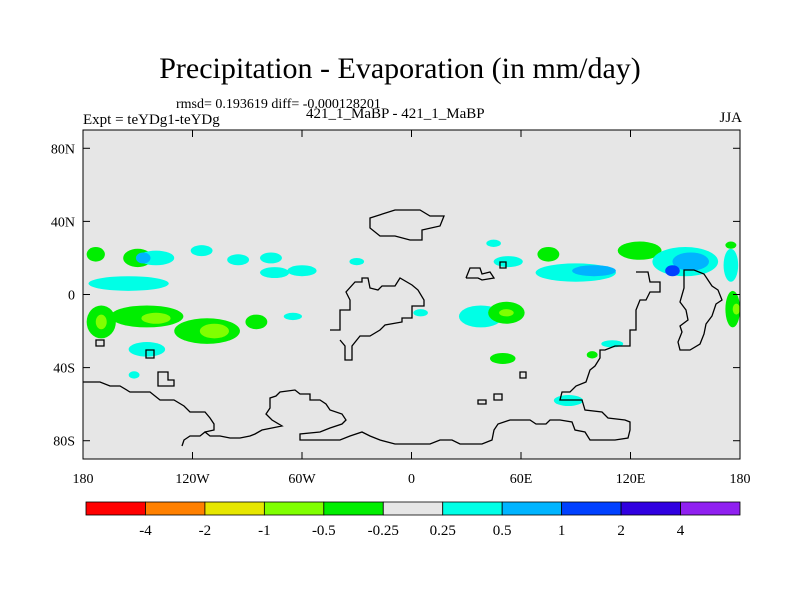  What do you see at coordinates (411, 479) in the screenshot?
I see `x-tick-label-3: 0` at bounding box center [411, 479].